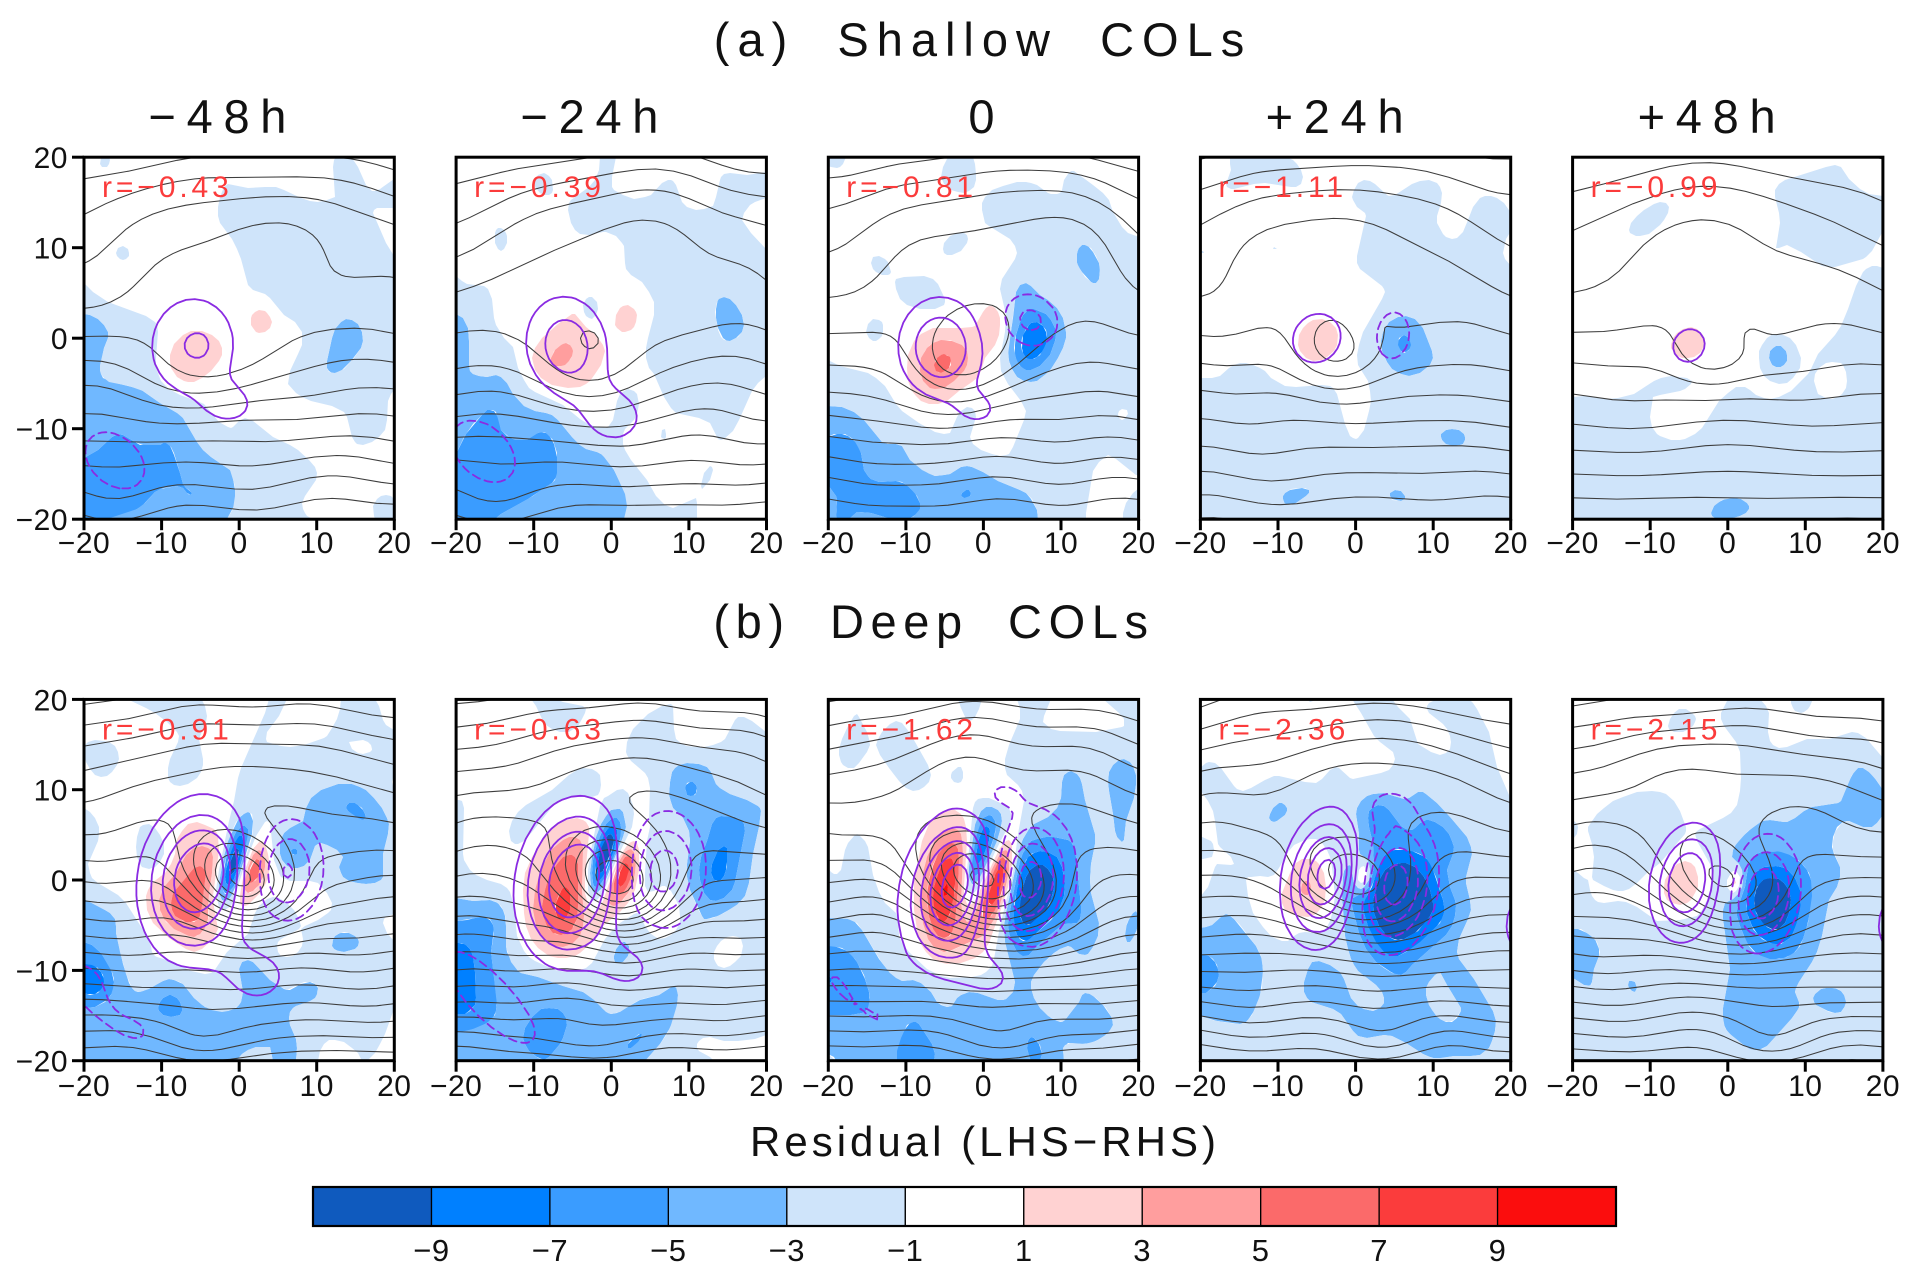  Describe the element at coordinates (985, 1141) in the screenshot. I see `svg-text: Residual (LHS−RHS)` at that location.